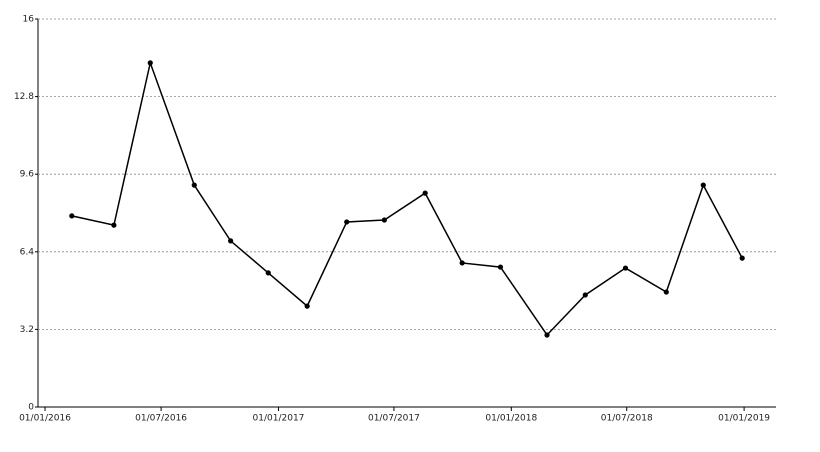 The image size is (820, 452). What do you see at coordinates (511, 419) in the screenshot?
I see `x-tick-label: 01/01/2018` at bounding box center [511, 419].